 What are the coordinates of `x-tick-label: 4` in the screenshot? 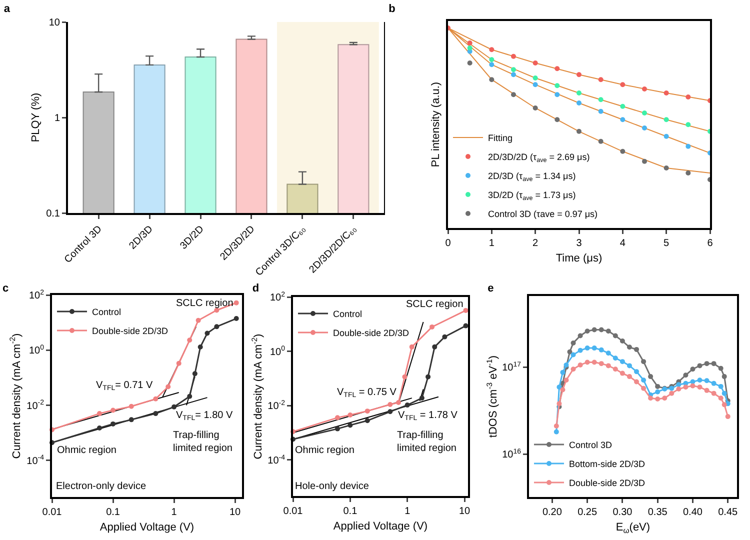 It's located at (623, 243).